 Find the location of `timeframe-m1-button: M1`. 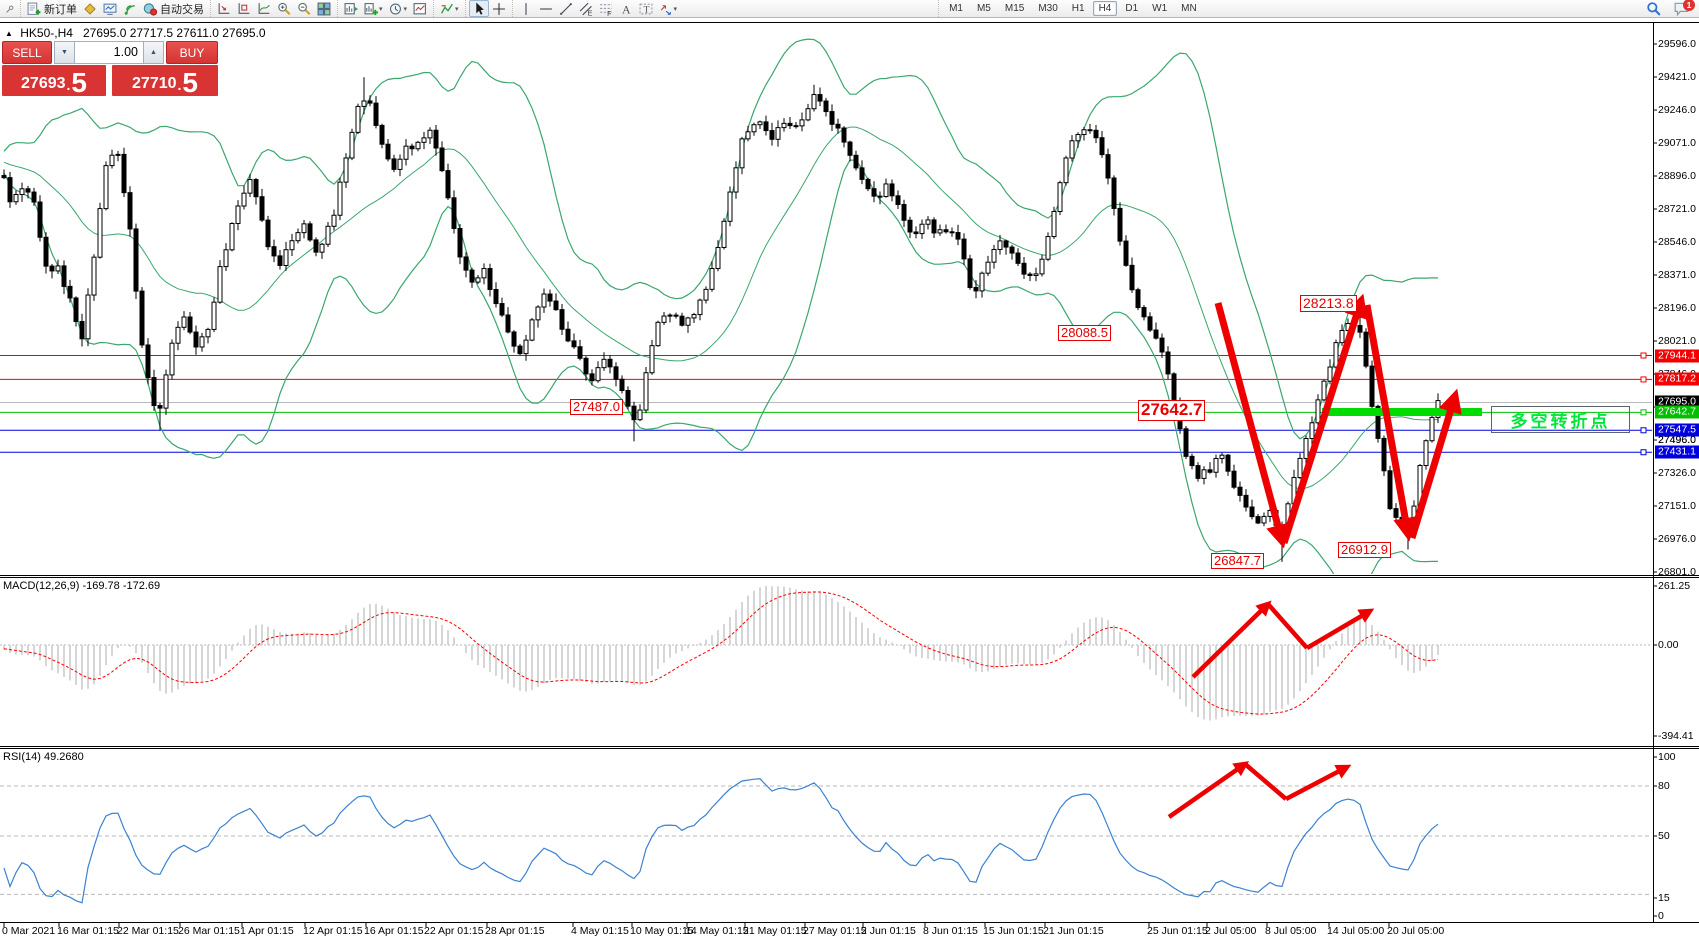

timeframe-m1-button: M1 is located at coordinates (956, 8).